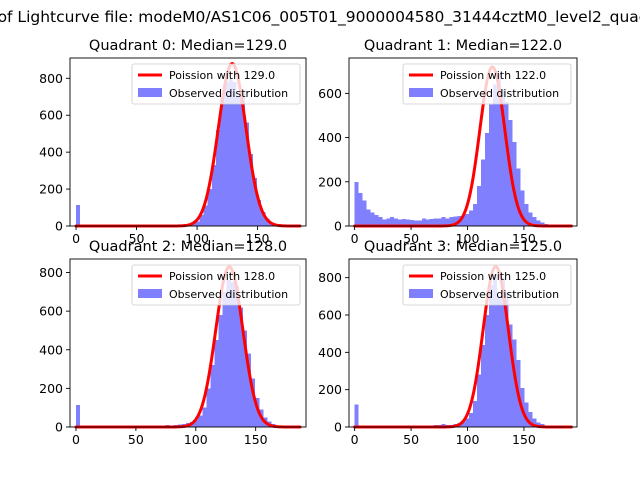 The width and height of the screenshot is (640, 480). What do you see at coordinates (493, 75) in the screenshot?
I see `legend-poisson-label: Poission with 122.0` at bounding box center [493, 75].